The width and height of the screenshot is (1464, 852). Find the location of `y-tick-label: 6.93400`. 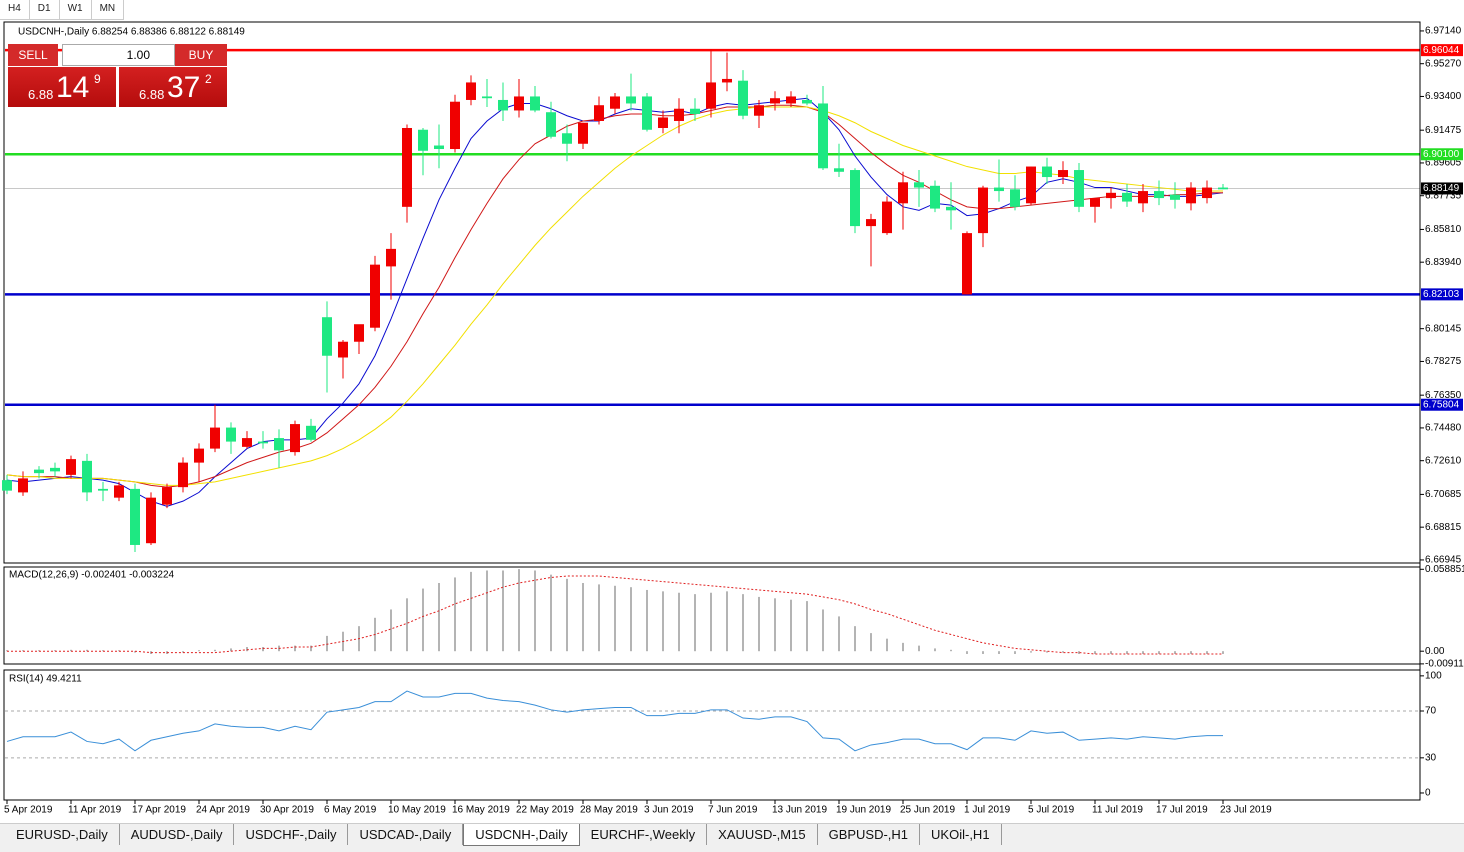

y-tick-label: 6.93400 is located at coordinates (1443, 96).